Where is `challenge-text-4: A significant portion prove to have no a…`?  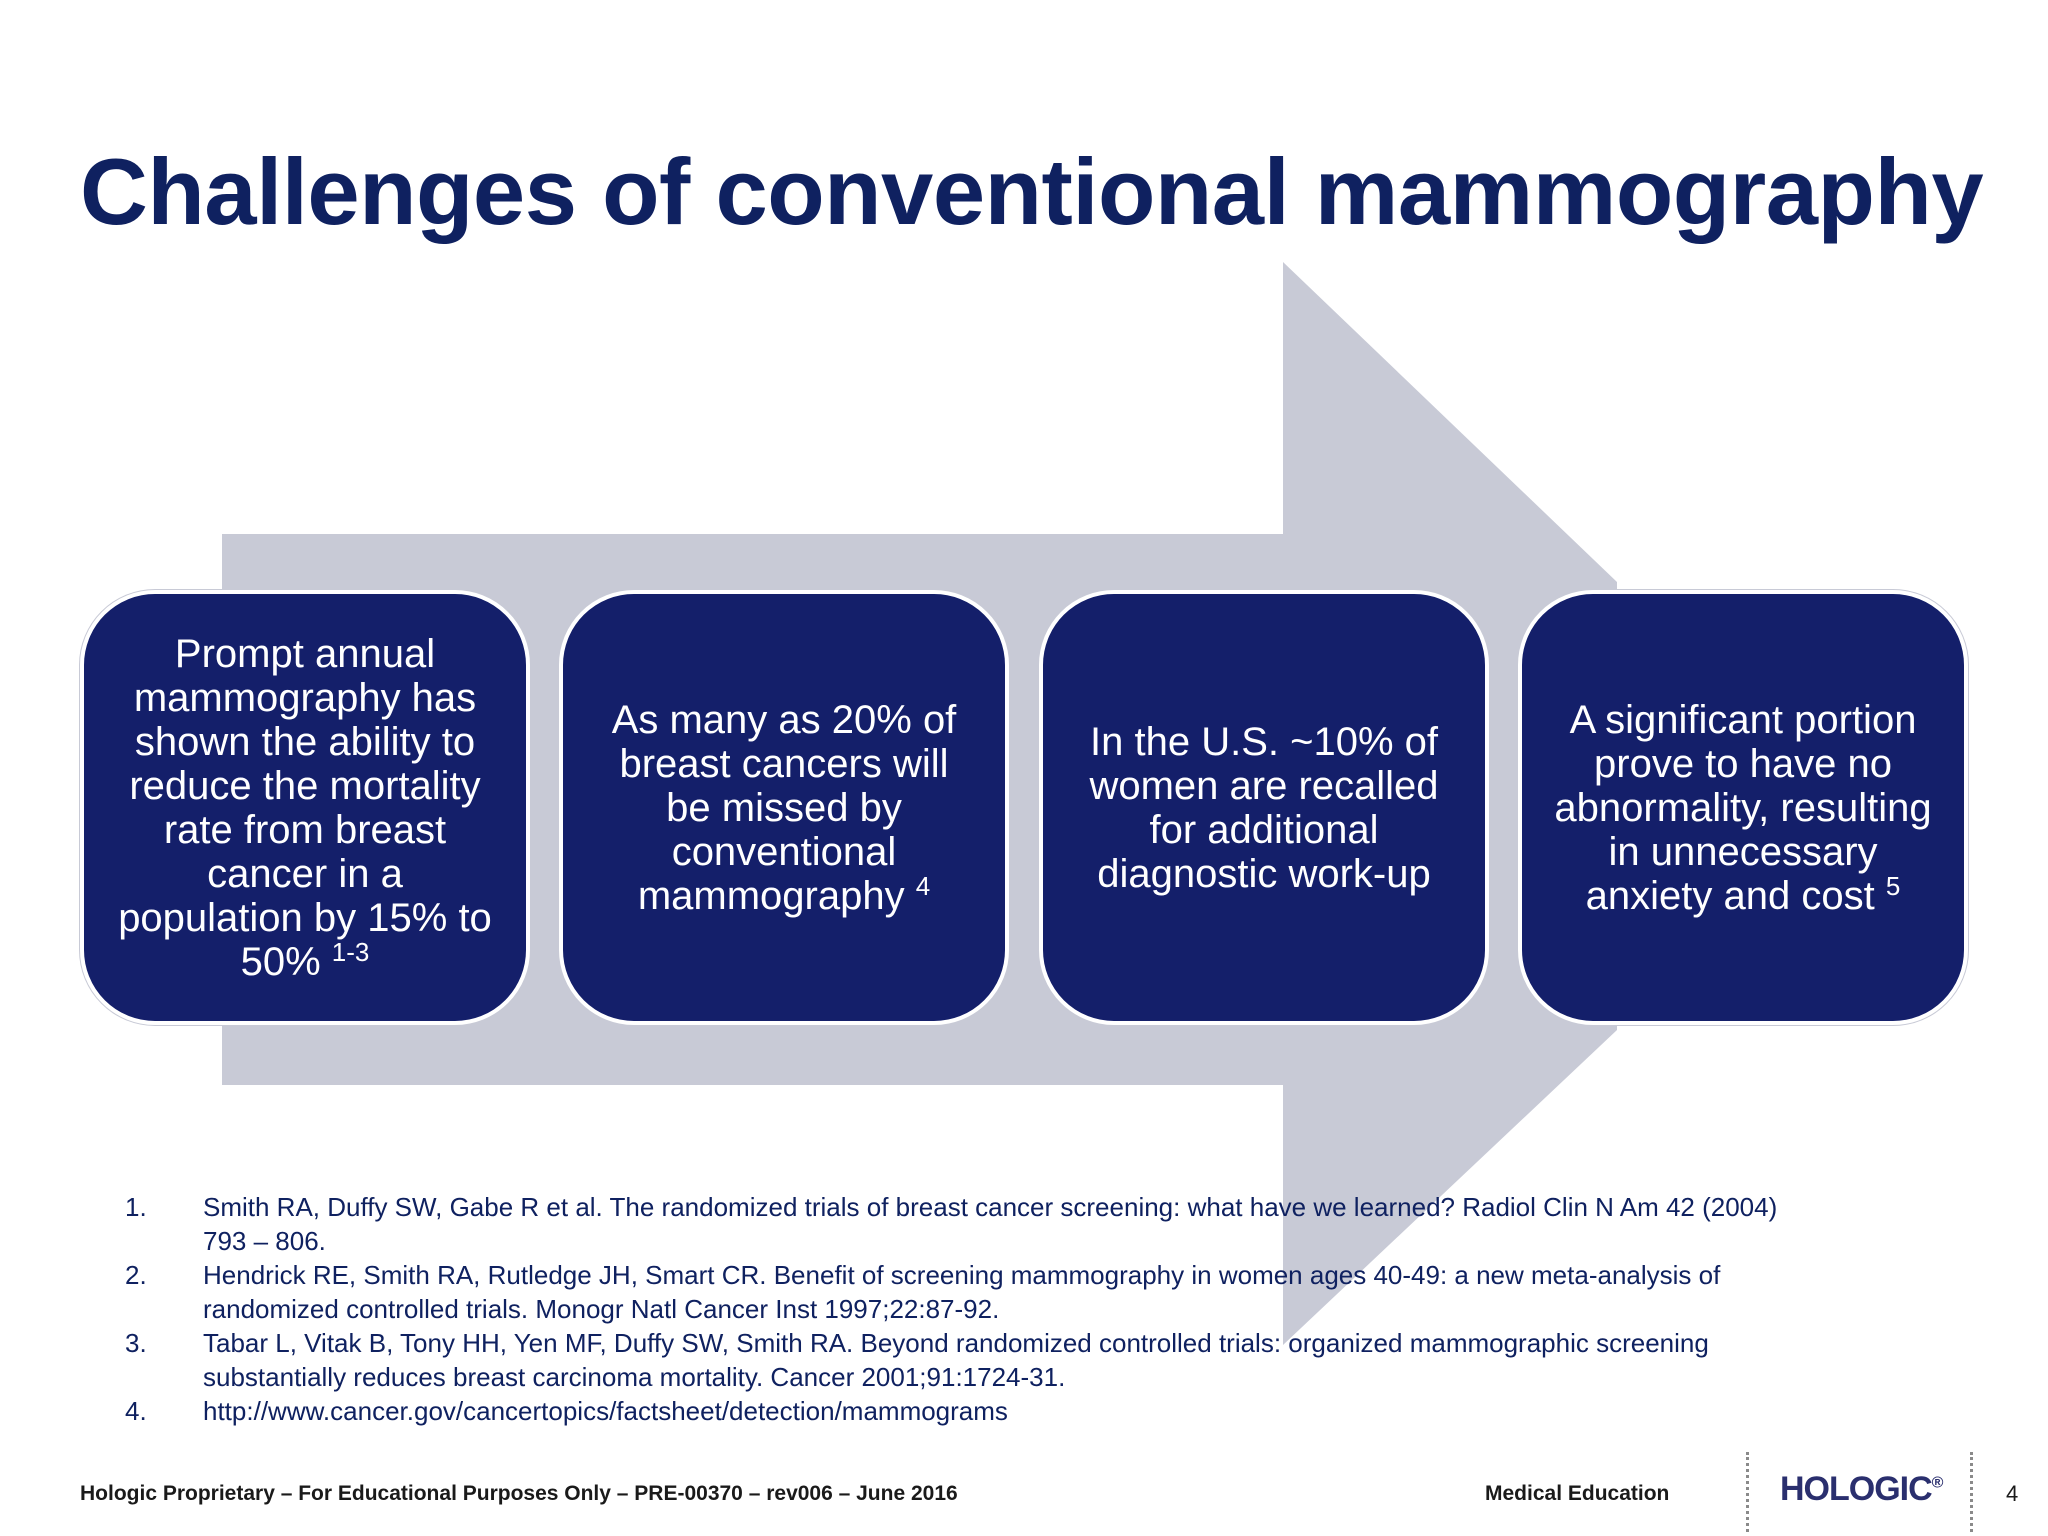
challenge-text-4: A significant portion prove to have no a… is located at coordinates (1743, 807).